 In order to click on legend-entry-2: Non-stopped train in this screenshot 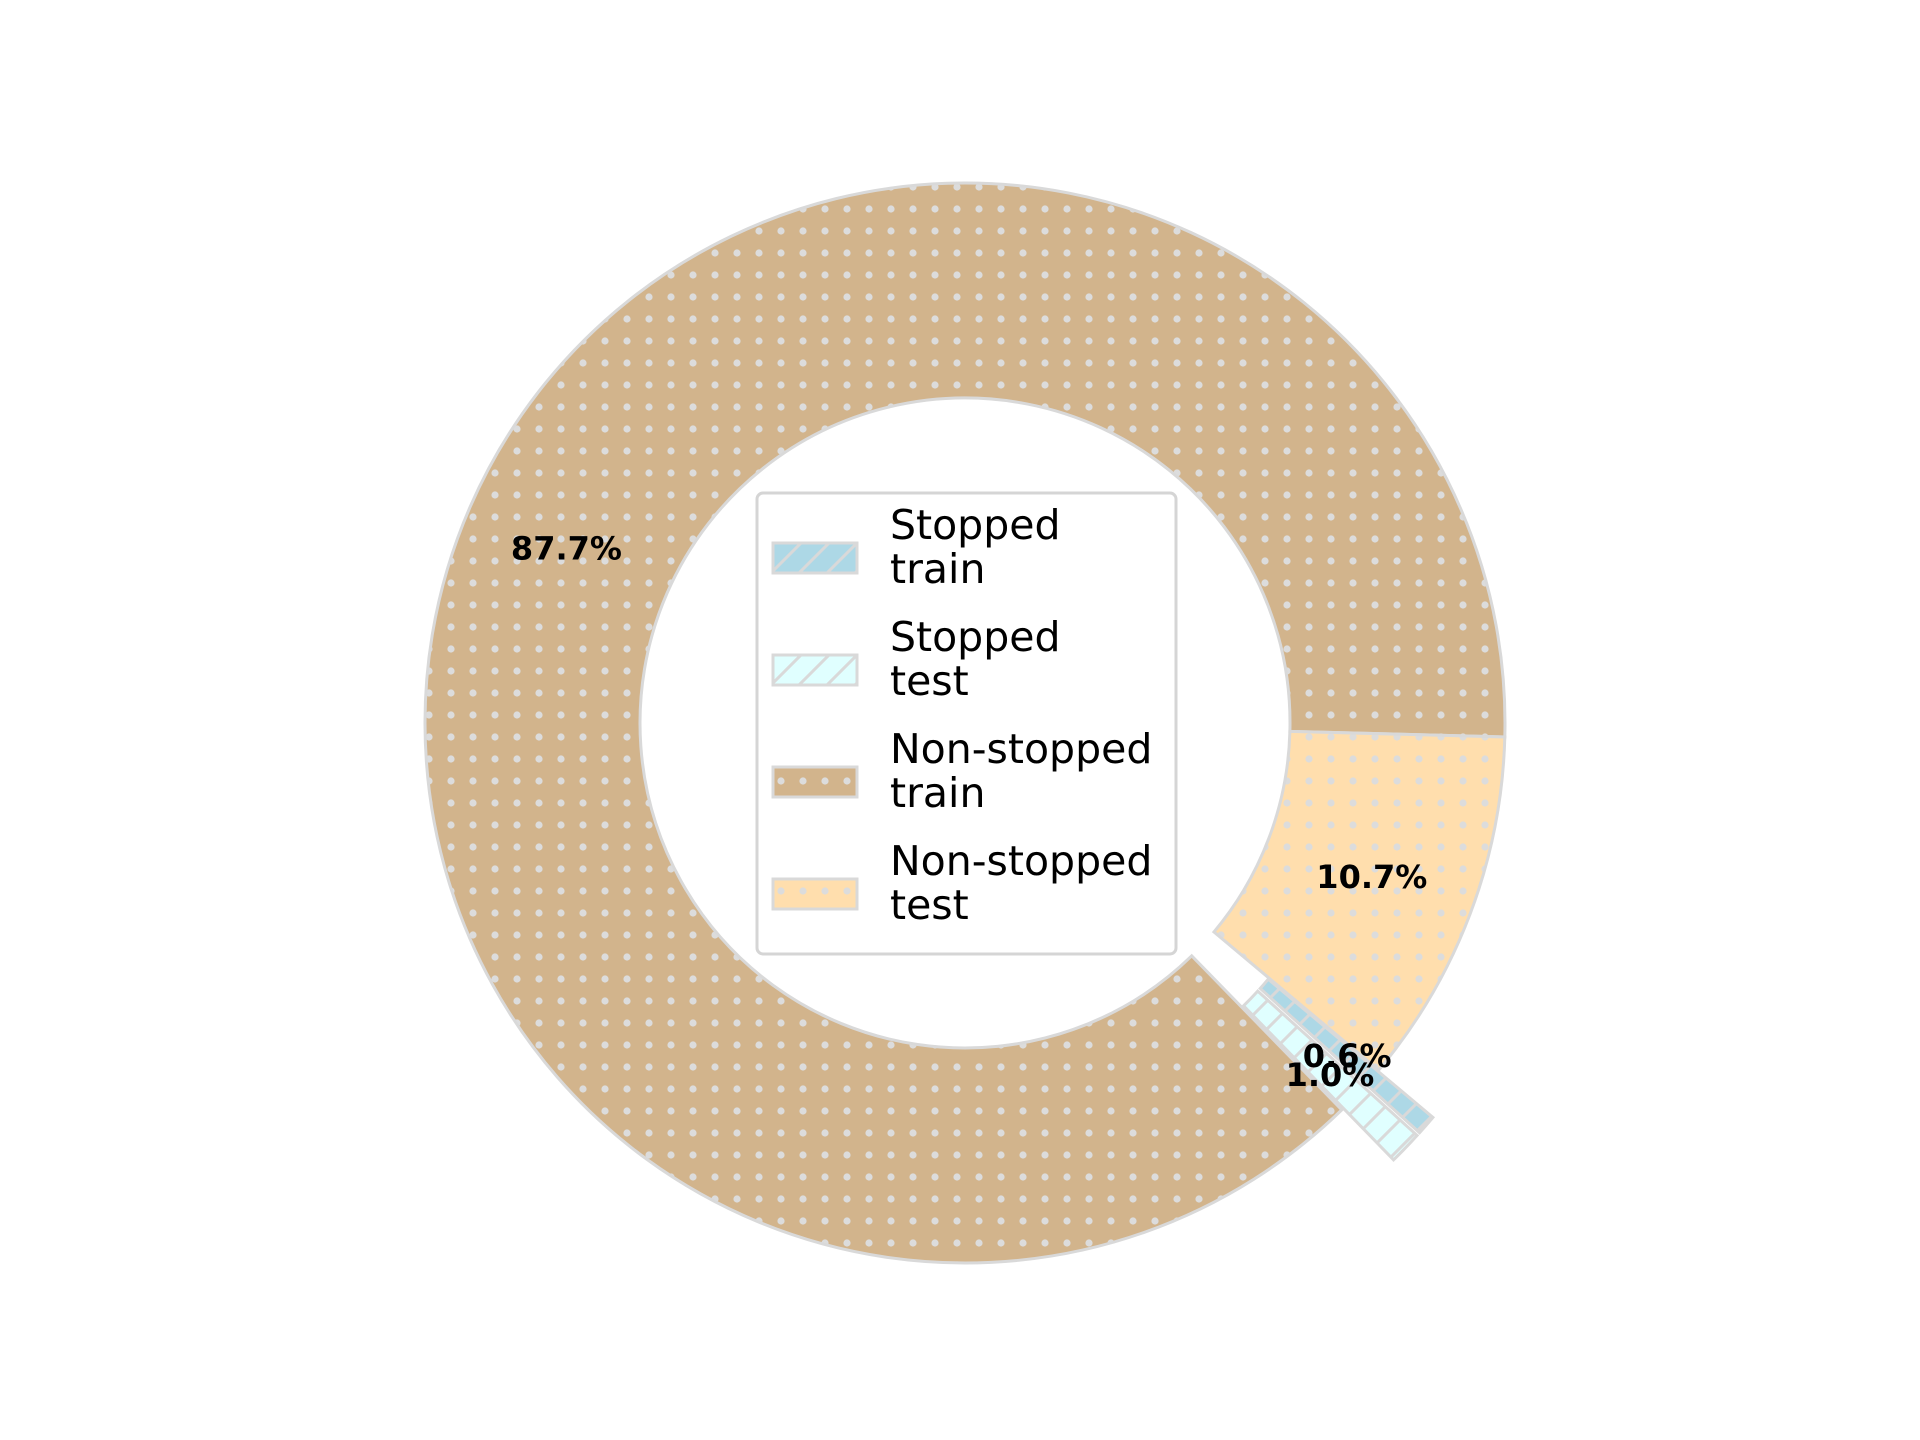, I will do `click(961, 771)`.